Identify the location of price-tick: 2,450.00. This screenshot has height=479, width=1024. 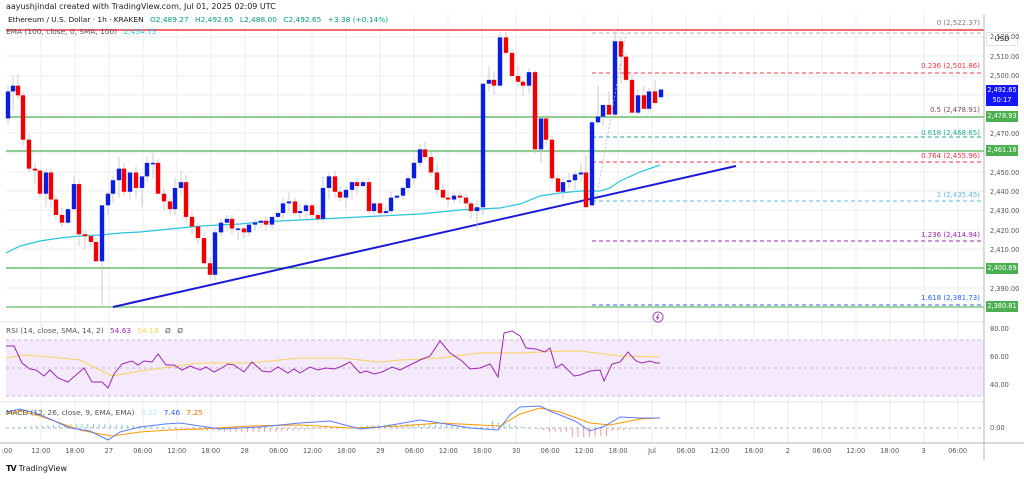
(1005, 173).